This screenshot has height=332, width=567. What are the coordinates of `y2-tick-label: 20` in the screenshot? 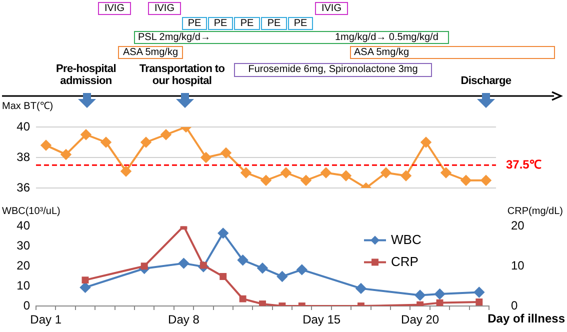 It's located at (518, 225).